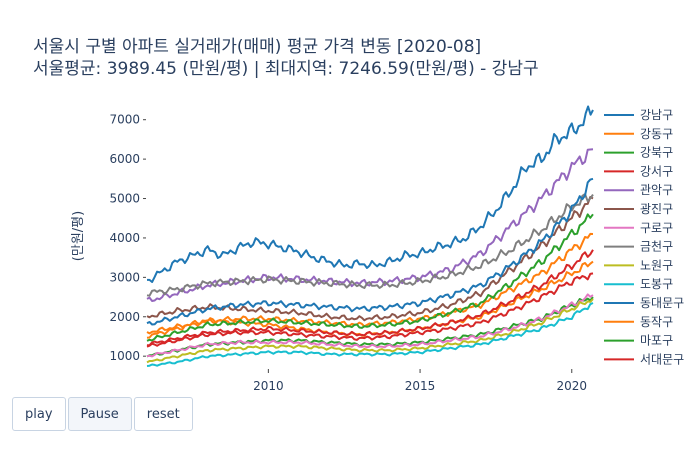 The width and height of the screenshot is (700, 450). I want to click on reset-button: reset, so click(163, 414).